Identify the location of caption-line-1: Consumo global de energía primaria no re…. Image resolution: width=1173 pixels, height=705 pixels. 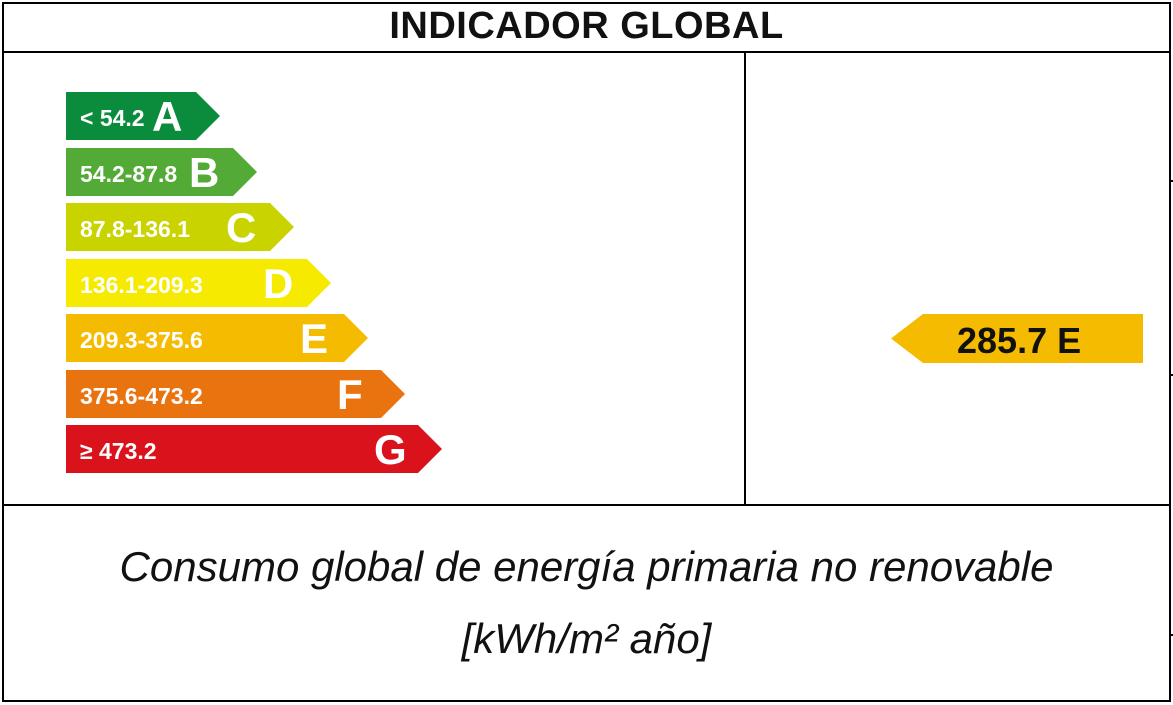
(586, 566).